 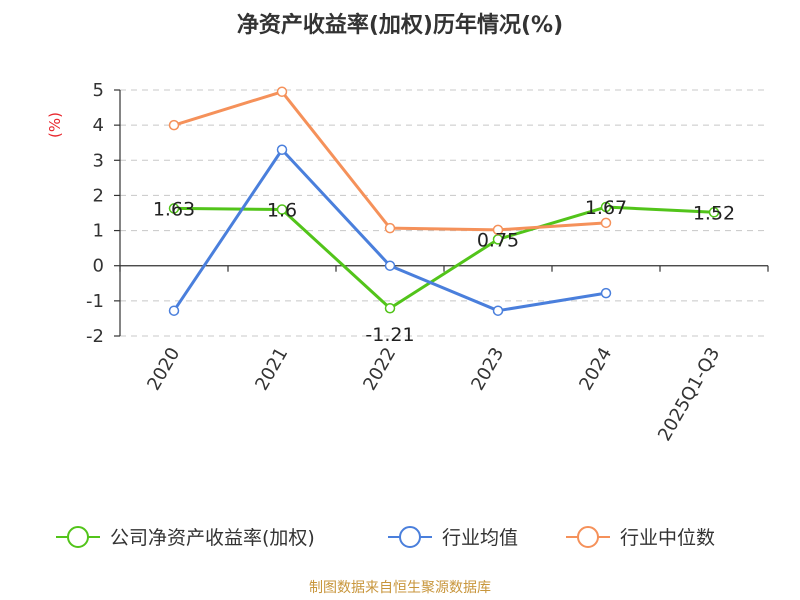 I want to click on data-label: 0.75, so click(x=498, y=240).